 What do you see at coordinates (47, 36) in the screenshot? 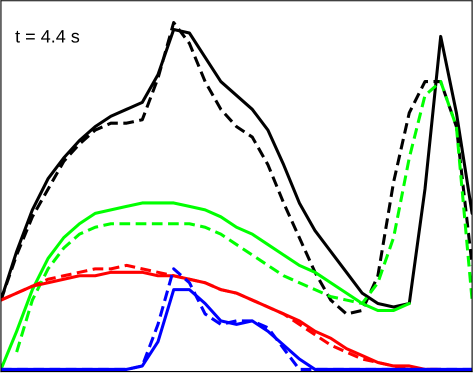
I see `annotation: t = 4.4 s` at bounding box center [47, 36].